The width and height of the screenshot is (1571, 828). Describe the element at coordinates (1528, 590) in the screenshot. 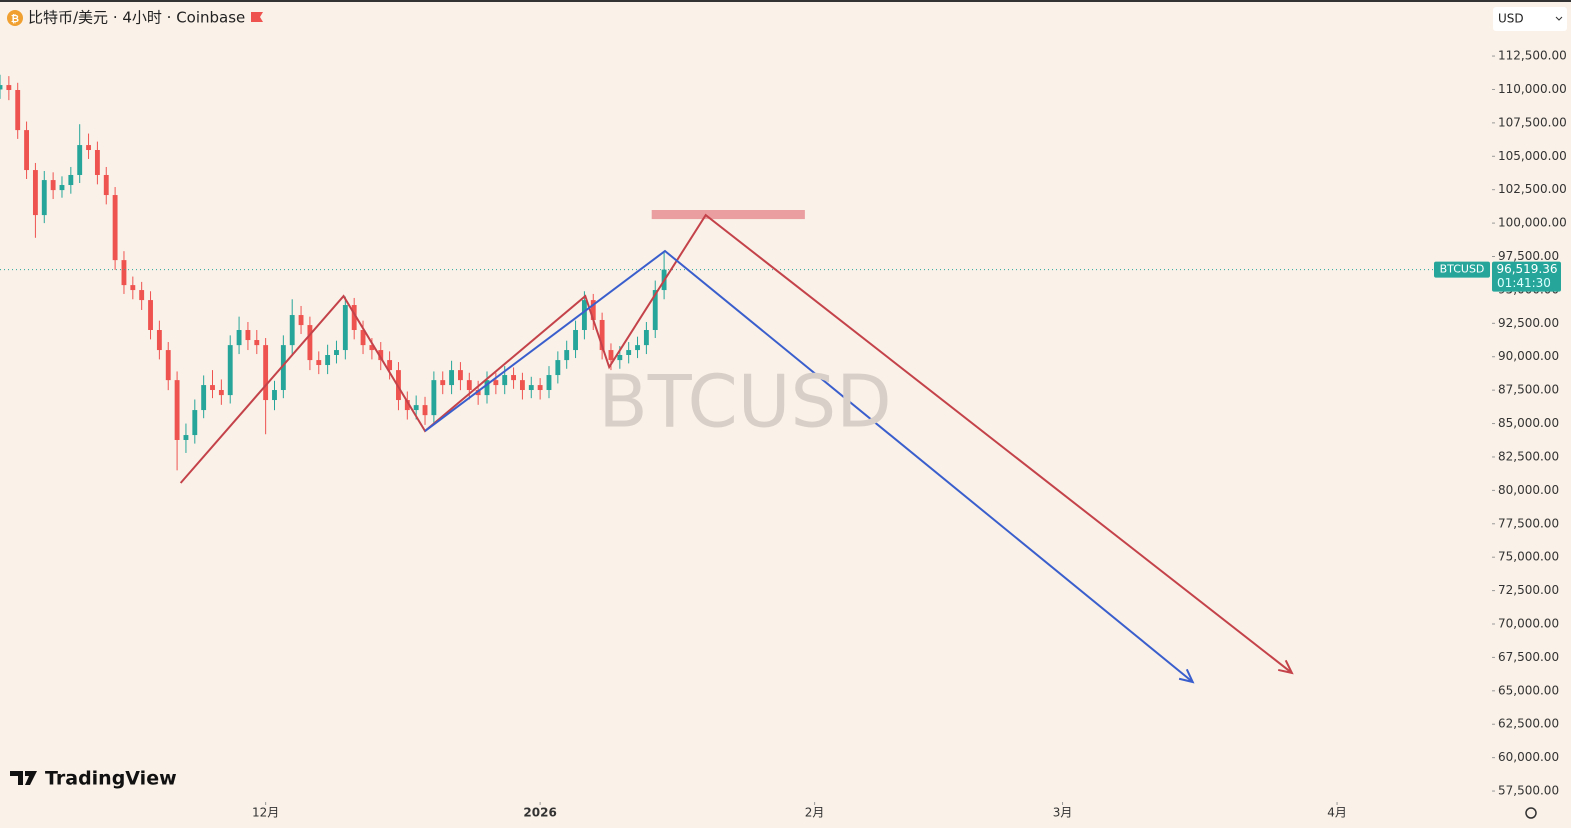

I see `y-tick-label: 72,500.00` at that location.